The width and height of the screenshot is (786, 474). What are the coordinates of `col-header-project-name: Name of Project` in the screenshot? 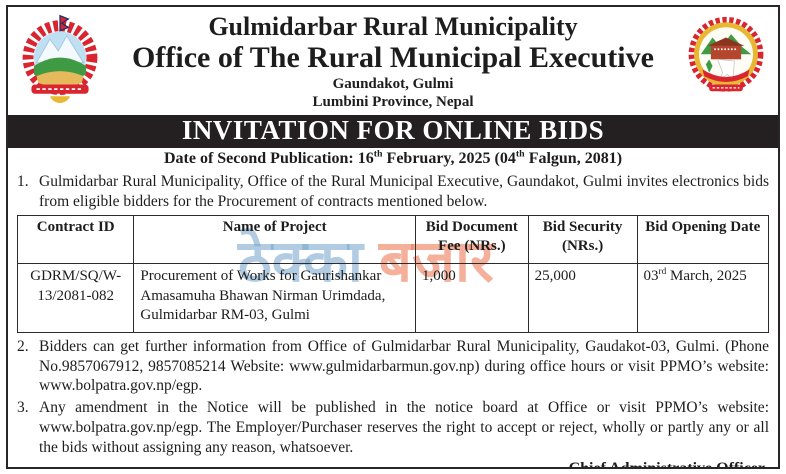 It's located at (275, 239).